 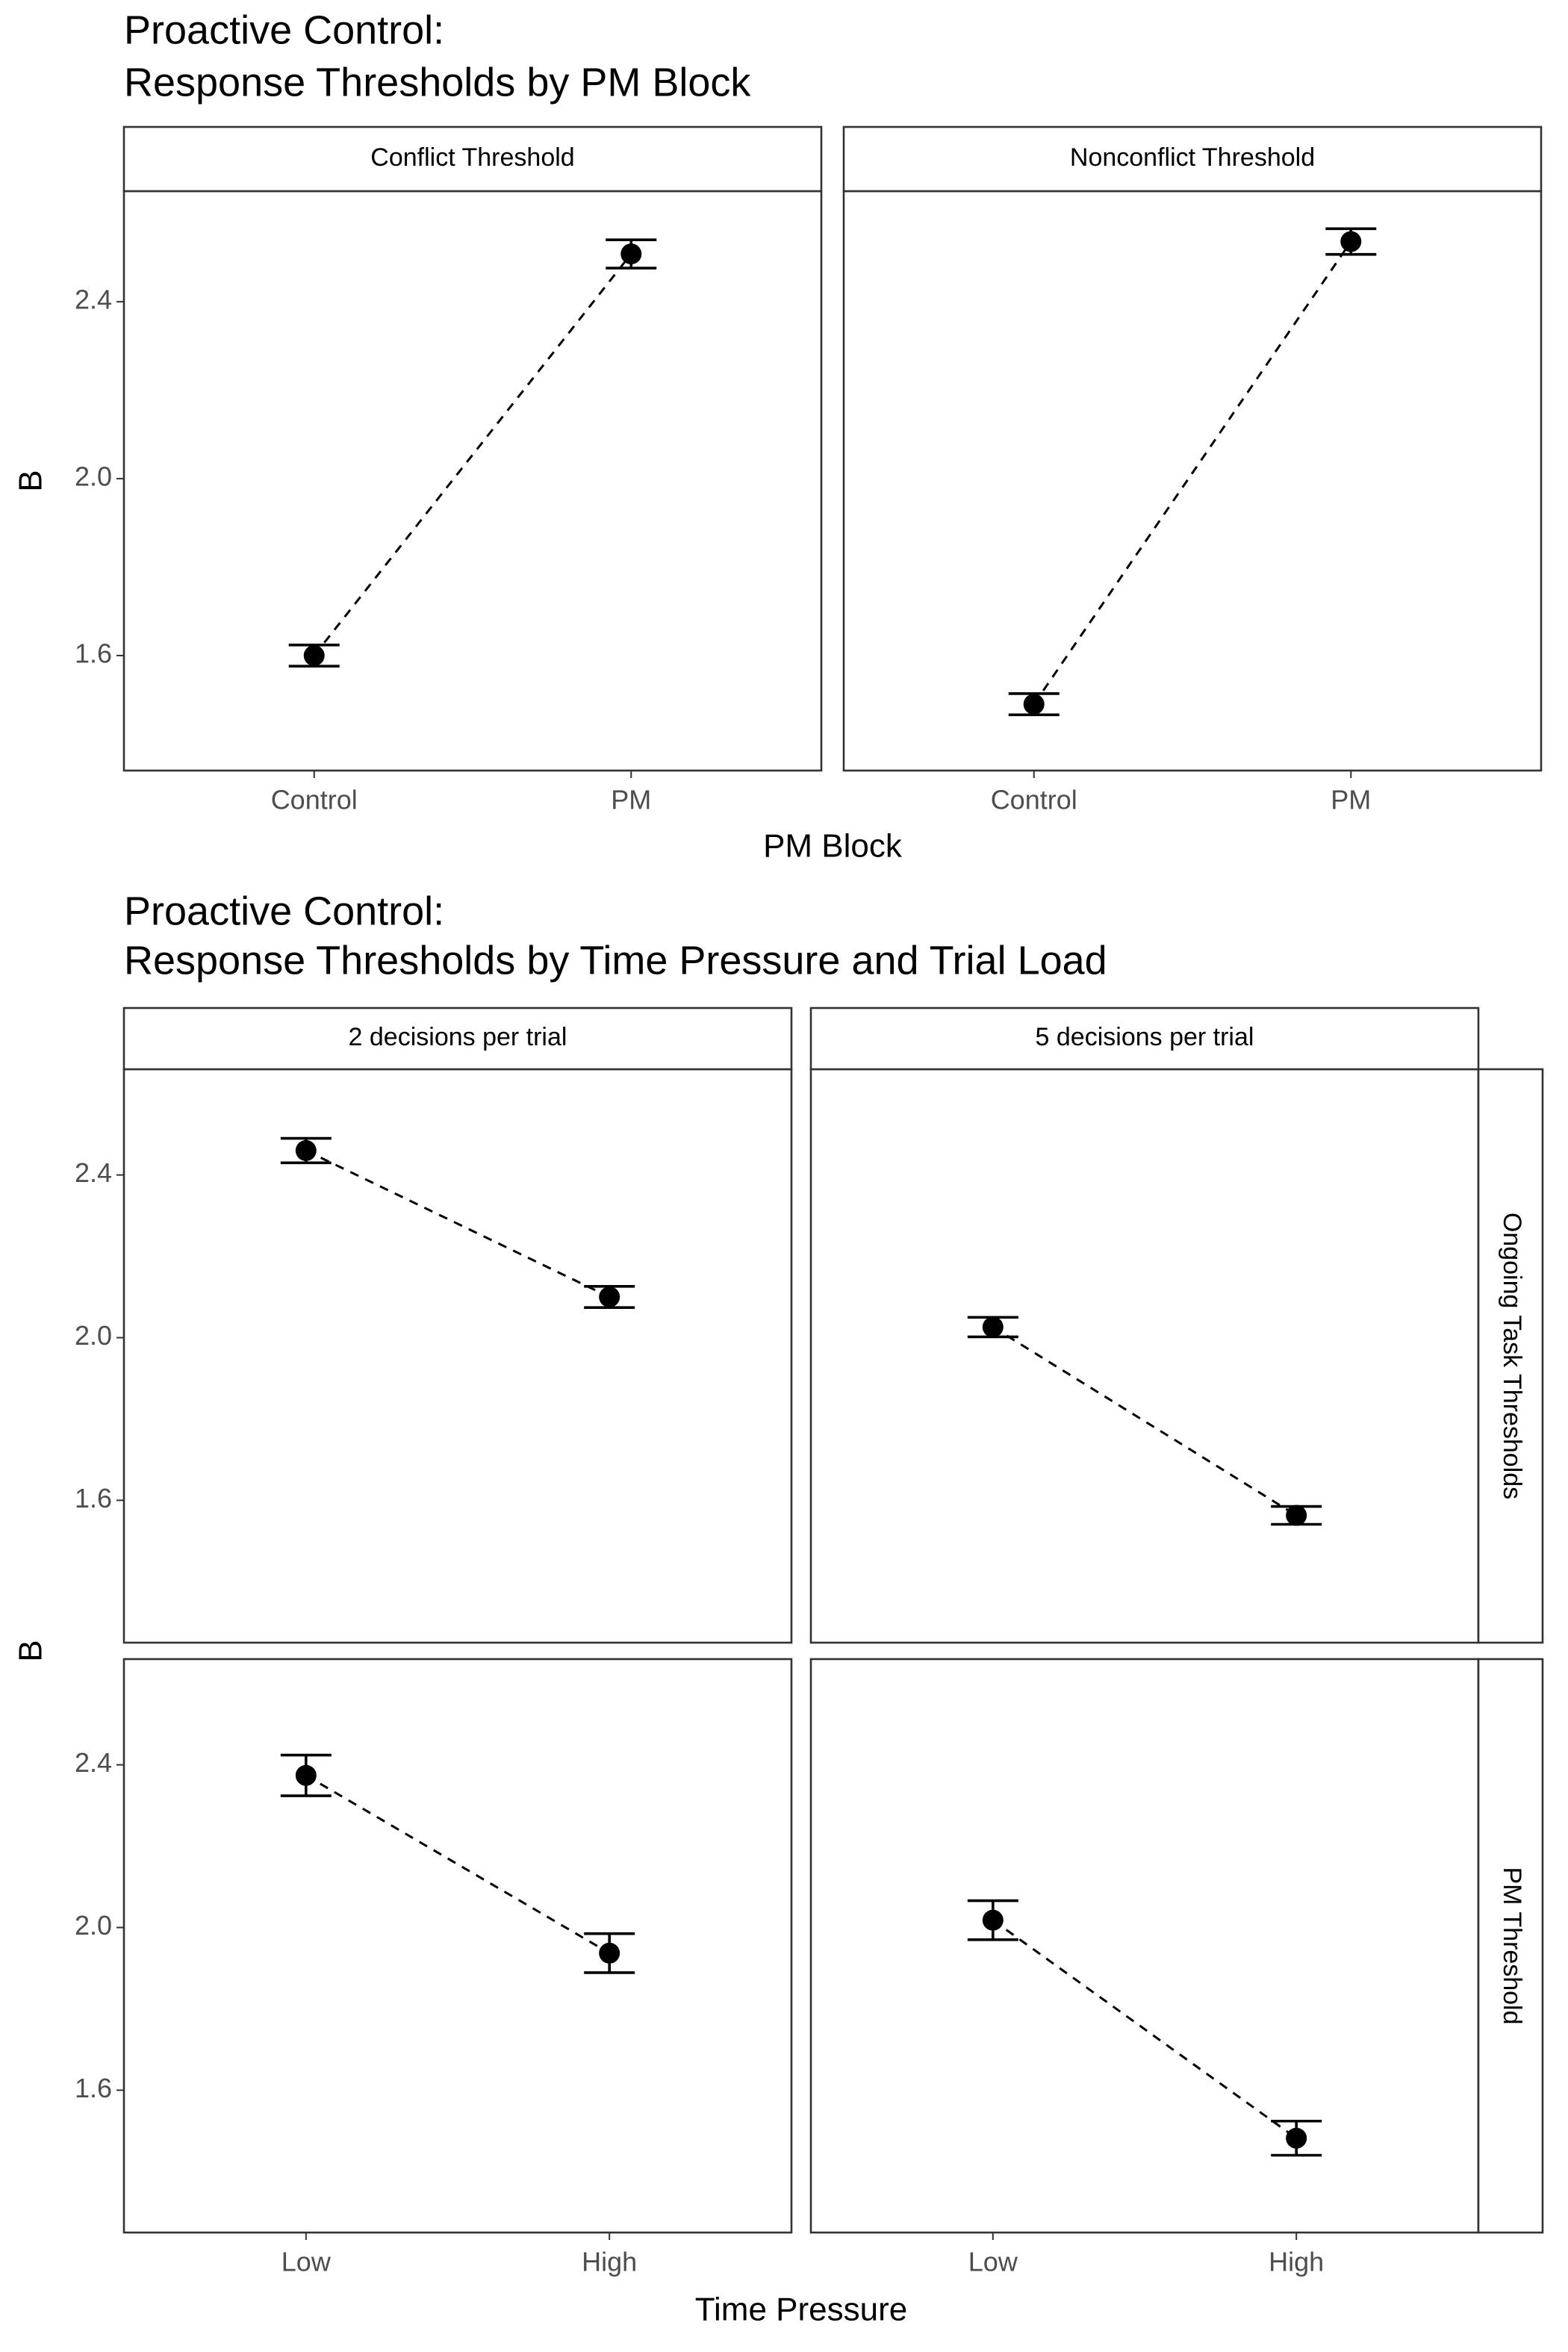 I want to click on row-strip-label: PM Threshold, so click(x=1512, y=1945).